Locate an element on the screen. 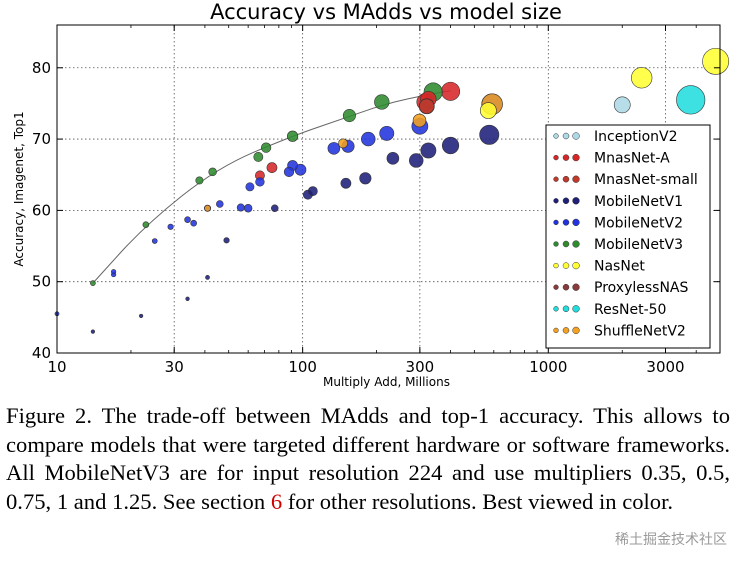  legend-label: InceptionV2 is located at coordinates (636, 137).